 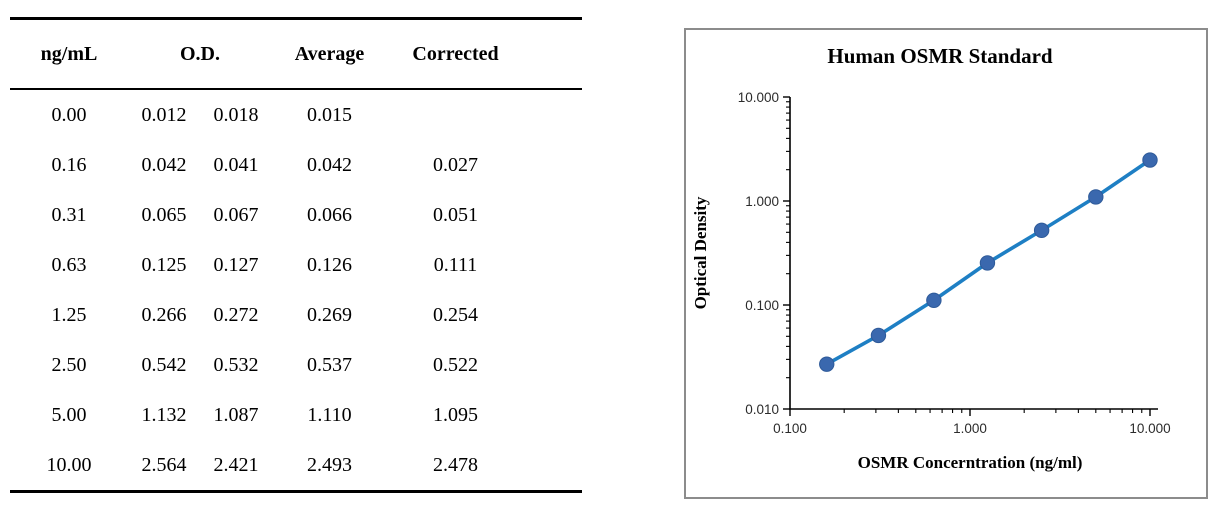 What do you see at coordinates (69, 314) in the screenshot?
I see `table-cell: 1.25` at bounding box center [69, 314].